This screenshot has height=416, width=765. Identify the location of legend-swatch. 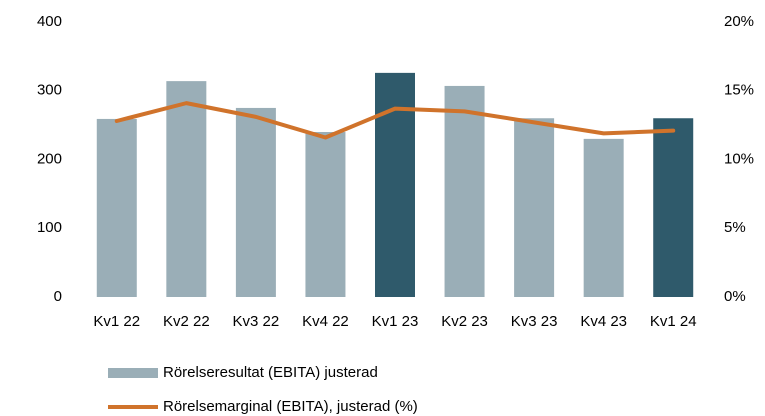
(133, 373).